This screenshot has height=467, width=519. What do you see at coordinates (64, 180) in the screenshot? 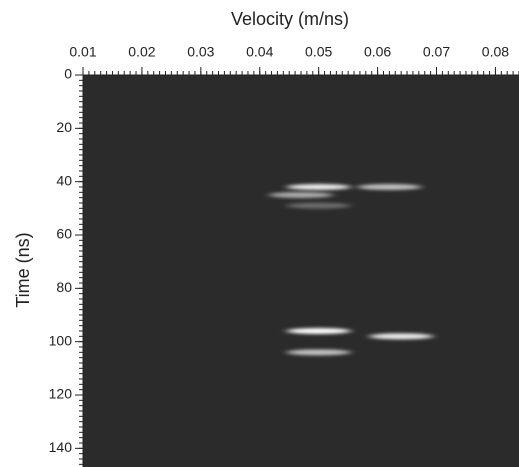
I see `y-tick-label: 40` at bounding box center [64, 180].